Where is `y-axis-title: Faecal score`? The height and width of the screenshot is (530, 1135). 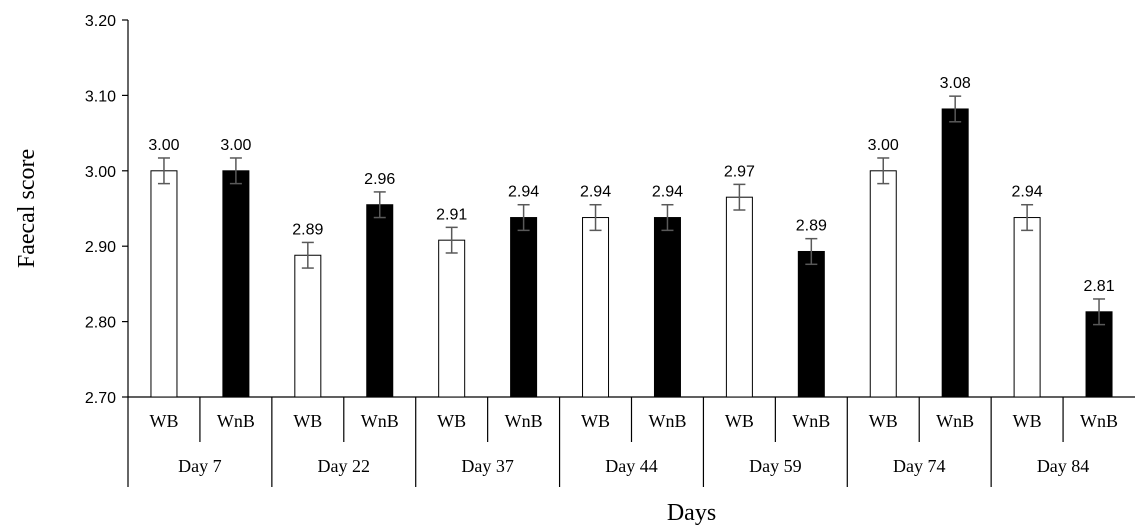 y-axis-title: Faecal score is located at coordinates (27, 208).